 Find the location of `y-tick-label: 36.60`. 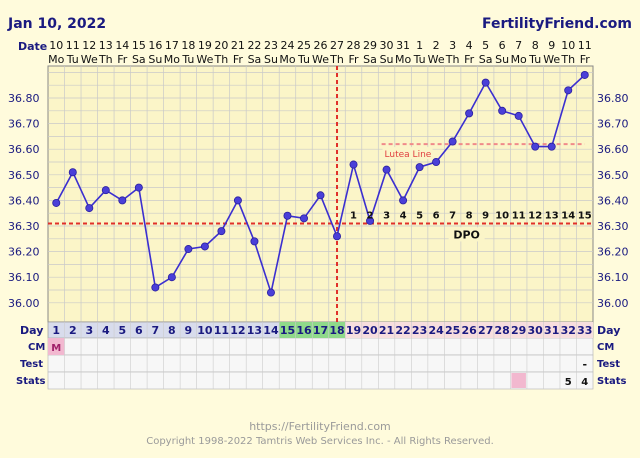

y-tick-label: 36.60 is located at coordinates (613, 149).